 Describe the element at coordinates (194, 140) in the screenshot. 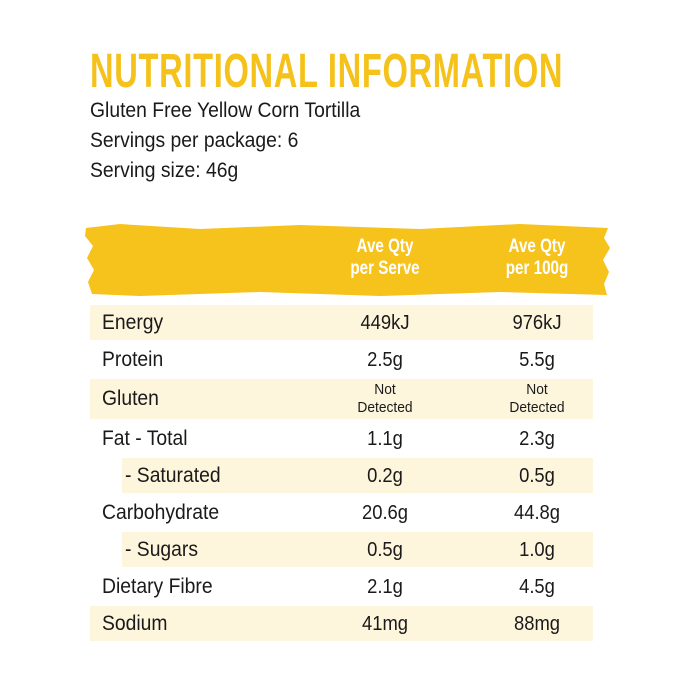

I see `subtitle-line: Servings per package: 6` at that location.